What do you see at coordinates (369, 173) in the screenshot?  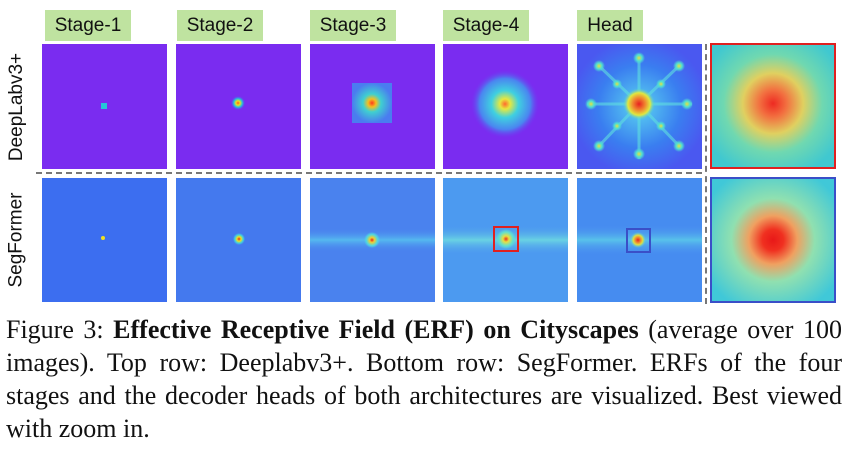 I see `horizontal-divider` at bounding box center [369, 173].